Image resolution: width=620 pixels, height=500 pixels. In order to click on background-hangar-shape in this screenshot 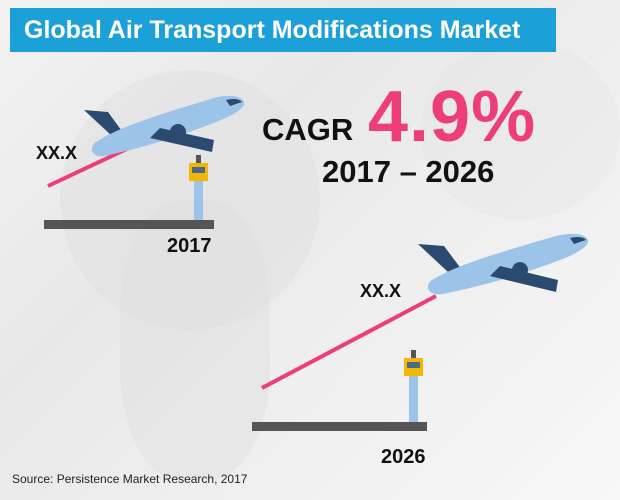, I will do `click(520, 130)`.